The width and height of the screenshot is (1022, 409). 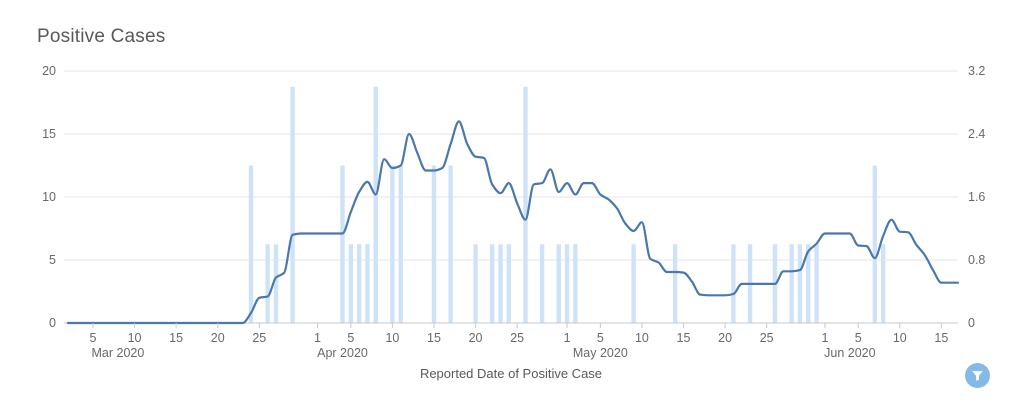 I want to click on month-label: Mar 2020, so click(x=118, y=353).